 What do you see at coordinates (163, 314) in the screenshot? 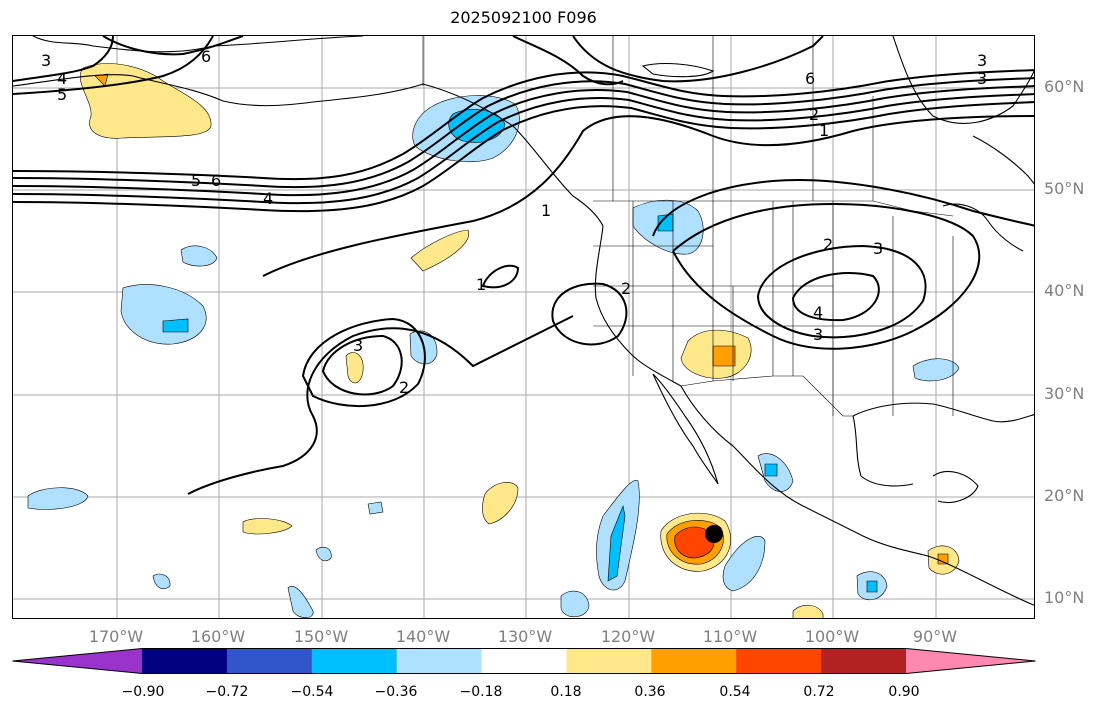
I see `cold-anomaly-west-pacific` at bounding box center [163, 314].